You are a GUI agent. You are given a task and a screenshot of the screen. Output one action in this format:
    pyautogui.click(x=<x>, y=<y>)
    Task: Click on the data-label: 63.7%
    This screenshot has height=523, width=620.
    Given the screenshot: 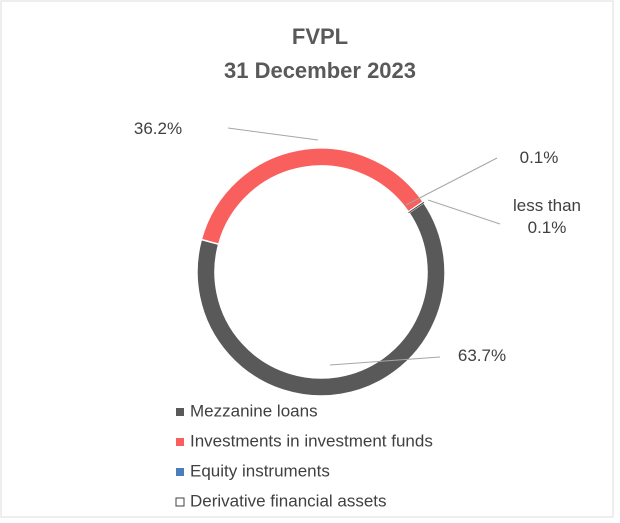 What is the action you would take?
    pyautogui.click(x=482, y=355)
    